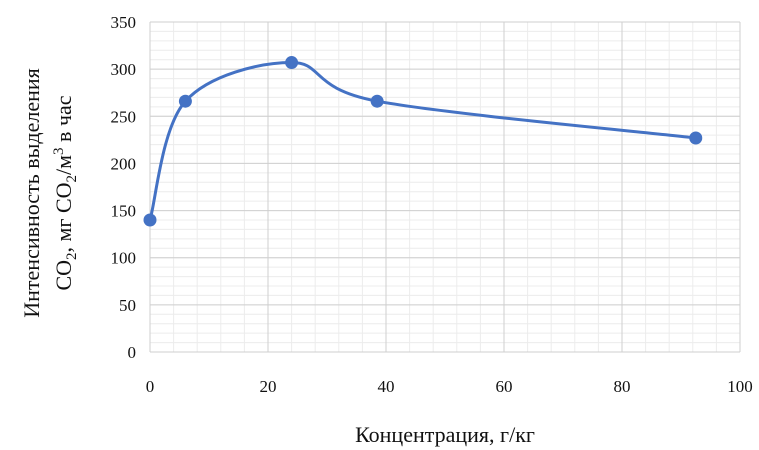 Image resolution: width=759 pixels, height=450 pixels. I want to click on y-tick-label: 100, so click(124, 258).